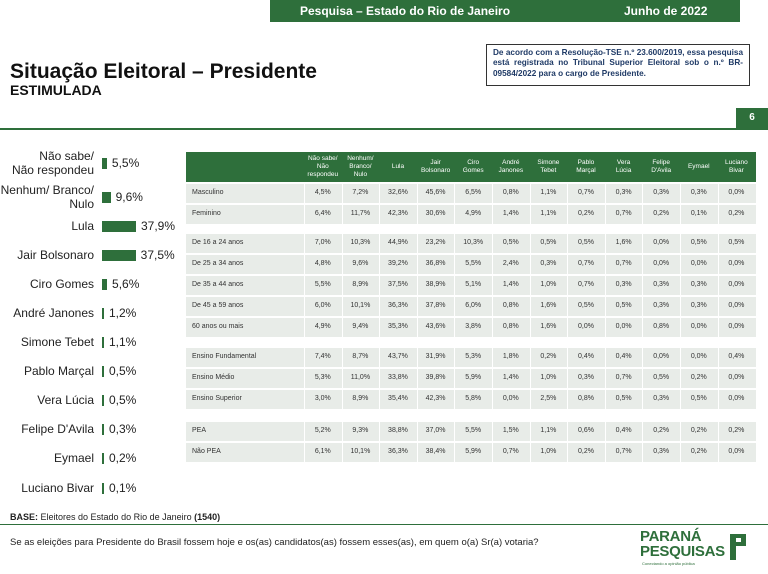 The image size is (768, 574). Describe the element at coordinates (623, 170) in the screenshot. I see `column-header-line: Lúcia` at that location.